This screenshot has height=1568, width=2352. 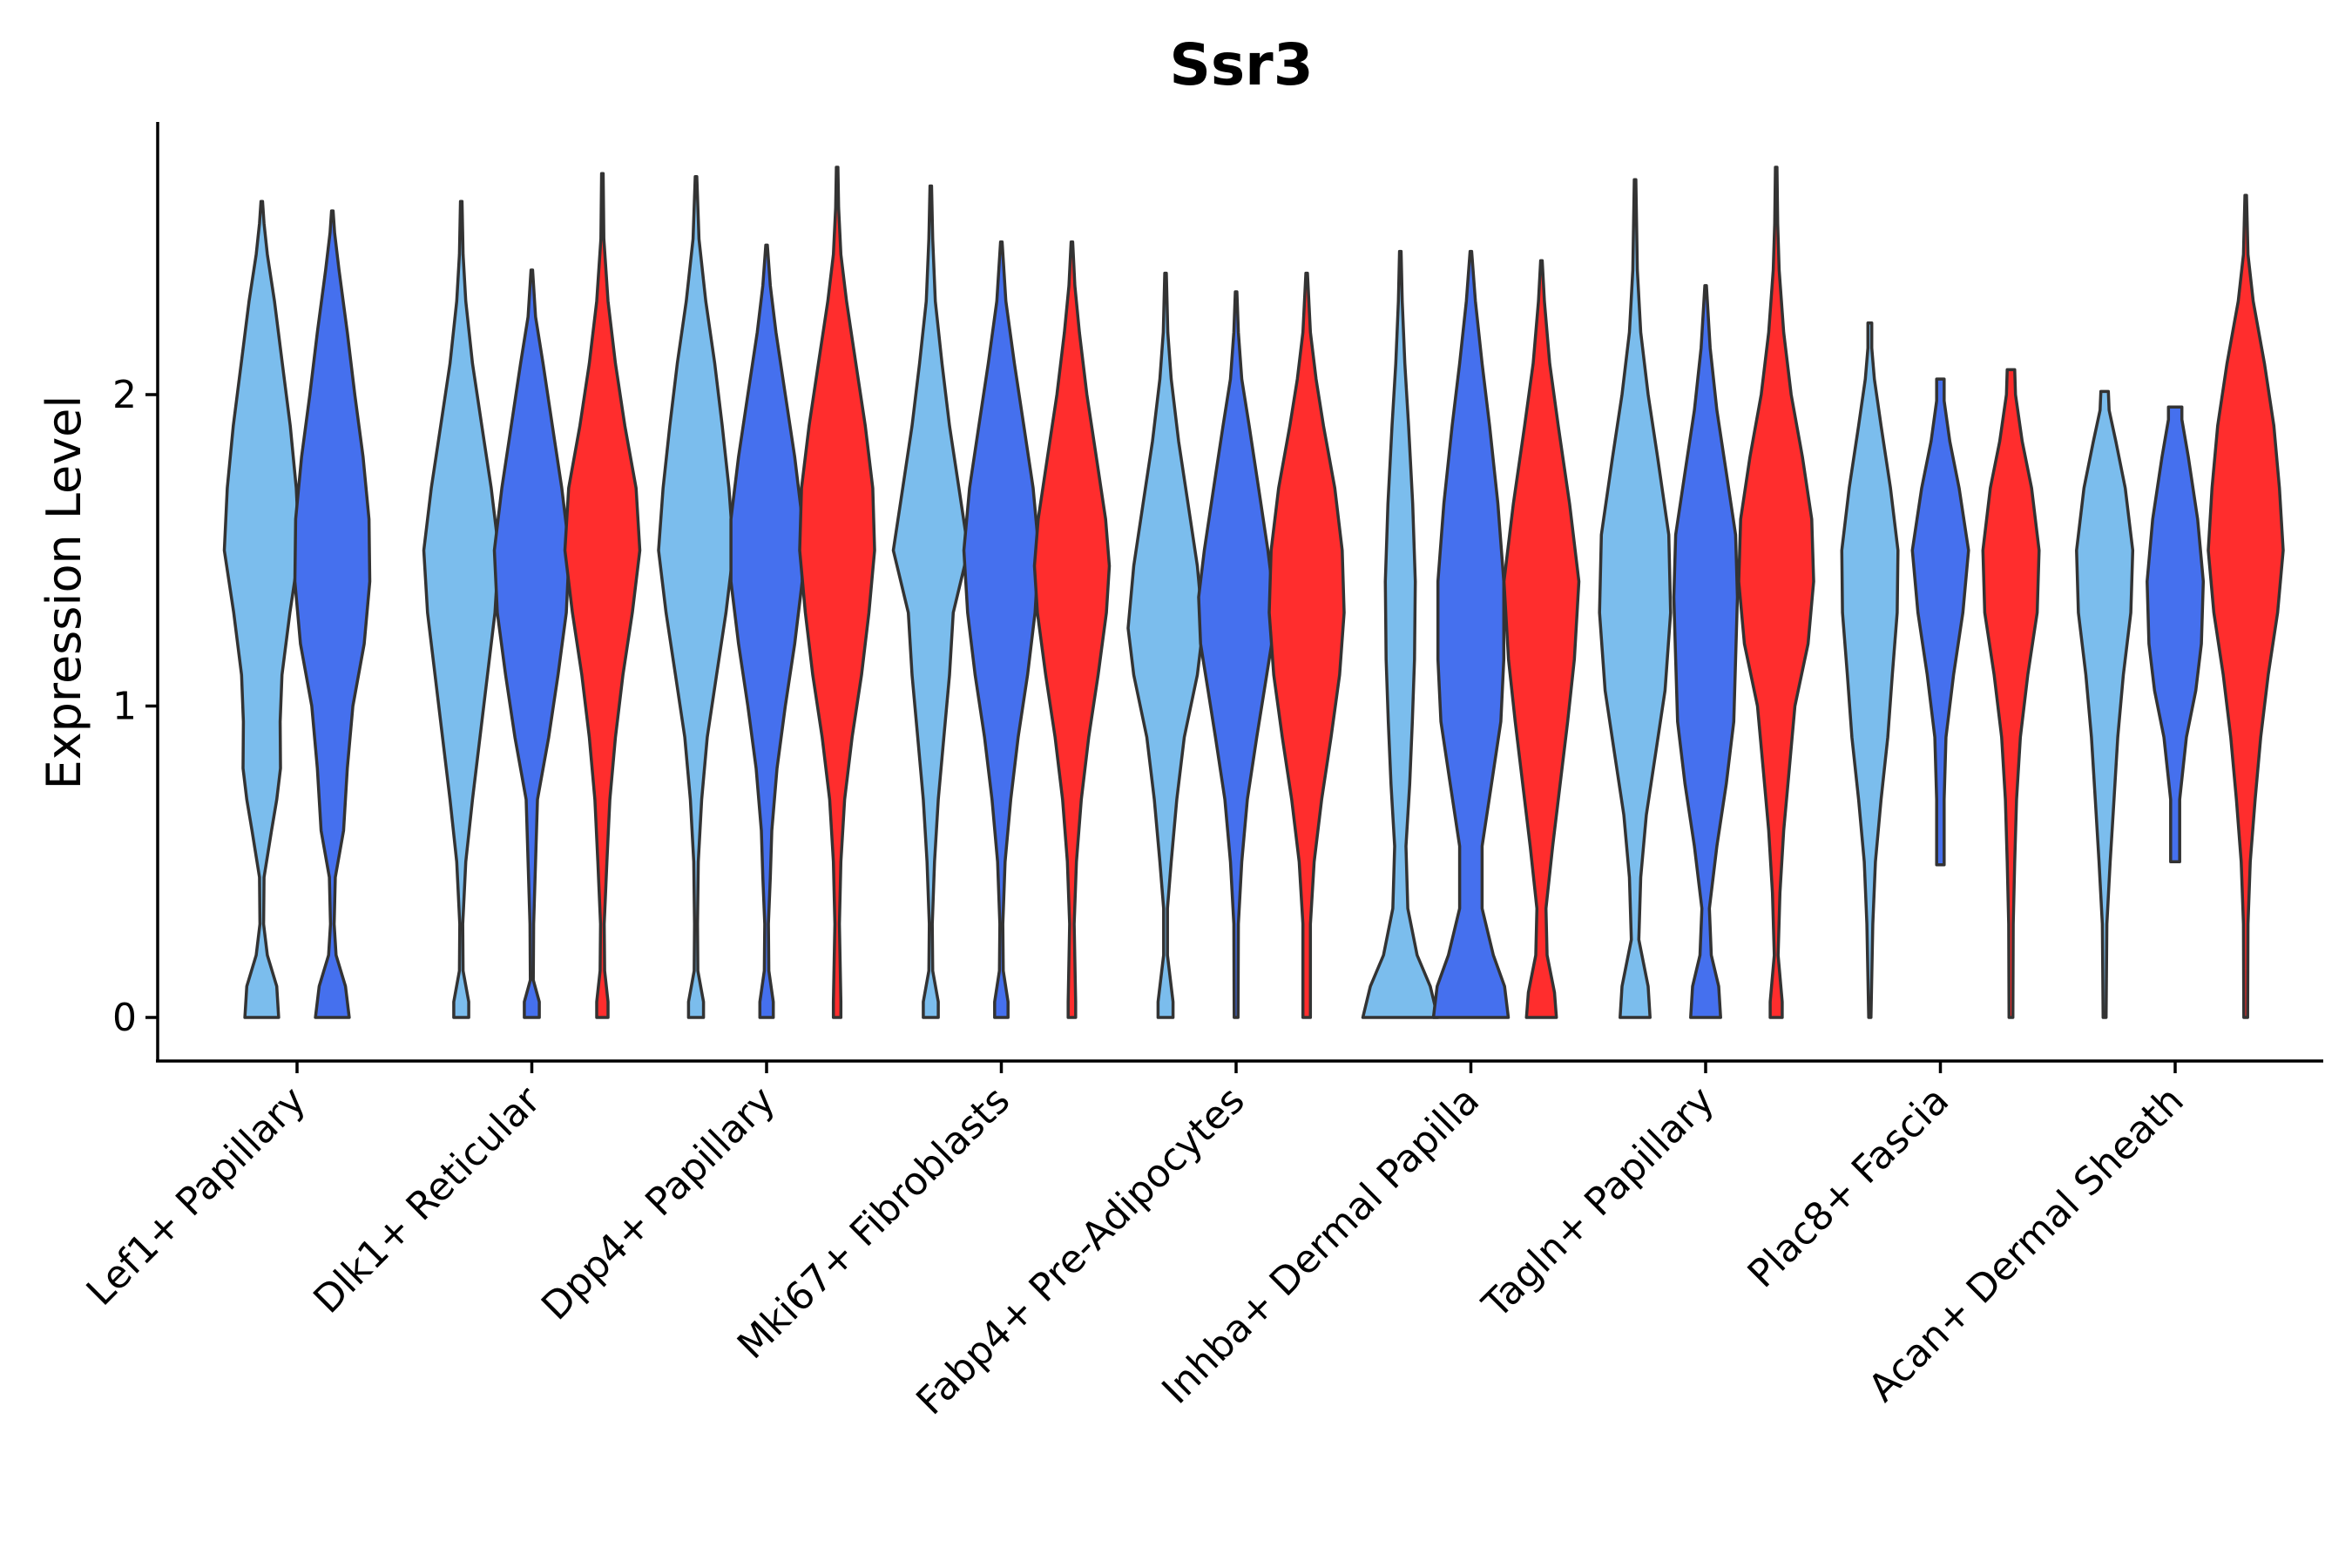 I want to click on chart-title: Ssr3, so click(x=1241, y=64).